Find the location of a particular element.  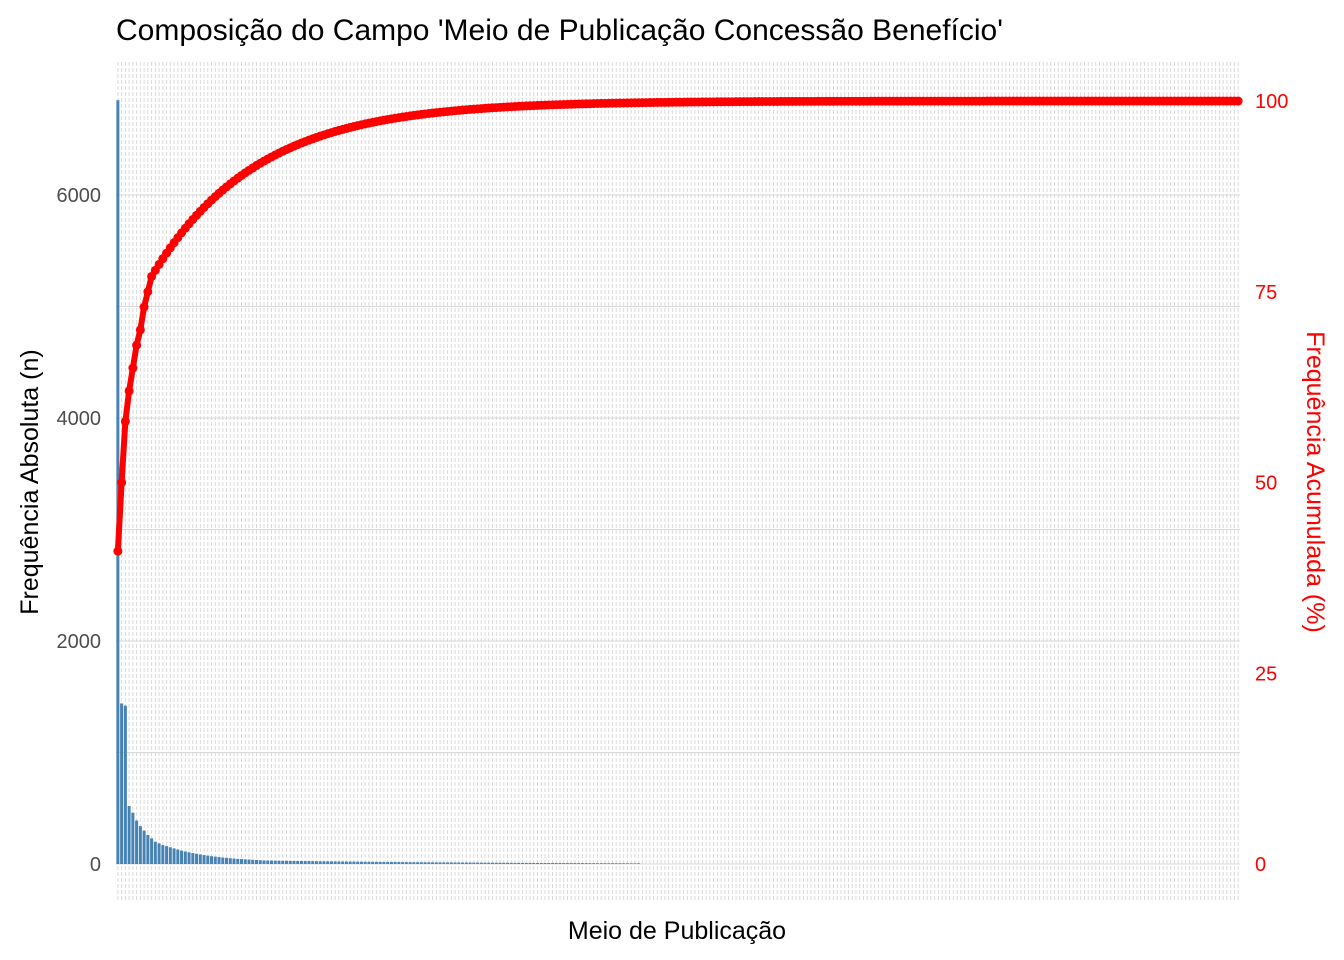

x-axis-title: Meio de Publicação is located at coordinates (677, 931).